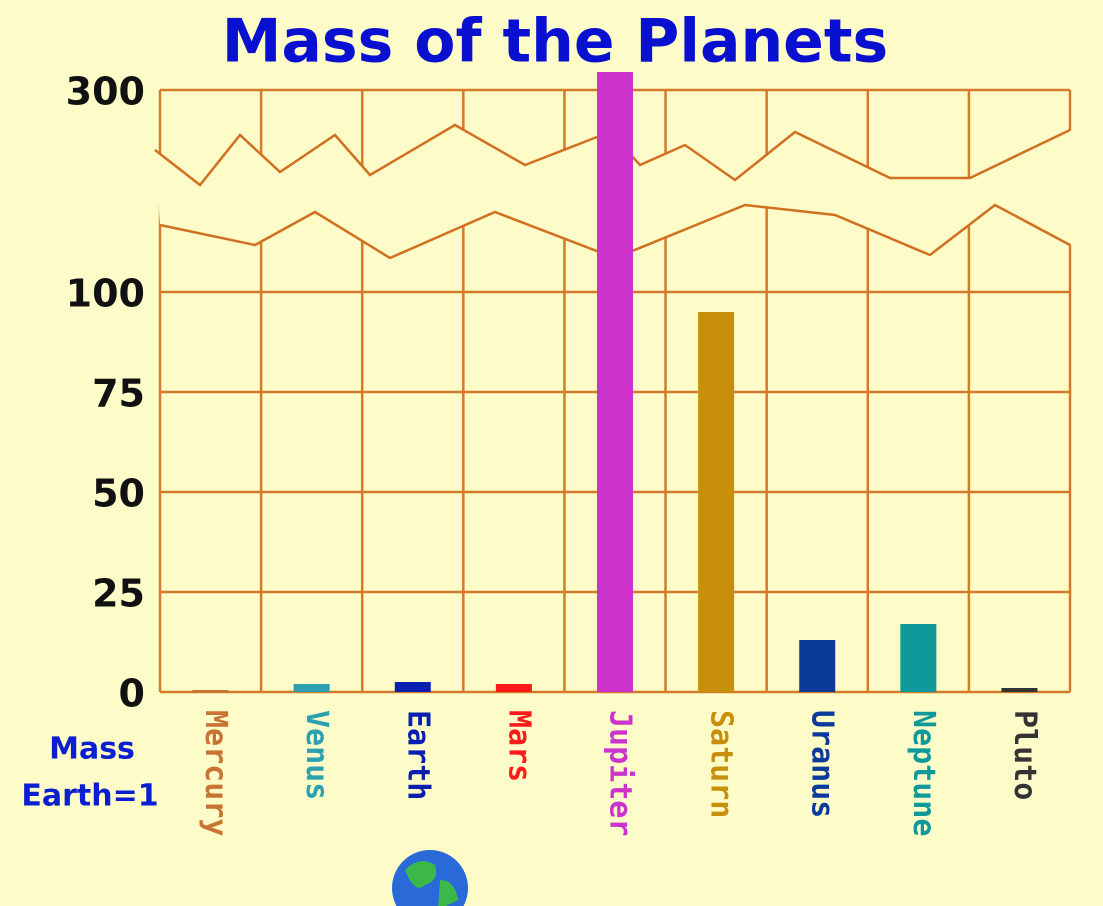 Image resolution: width=1103 pixels, height=906 pixels. What do you see at coordinates (89, 796) in the screenshot?
I see `y-axis-label: Earth=1` at bounding box center [89, 796].